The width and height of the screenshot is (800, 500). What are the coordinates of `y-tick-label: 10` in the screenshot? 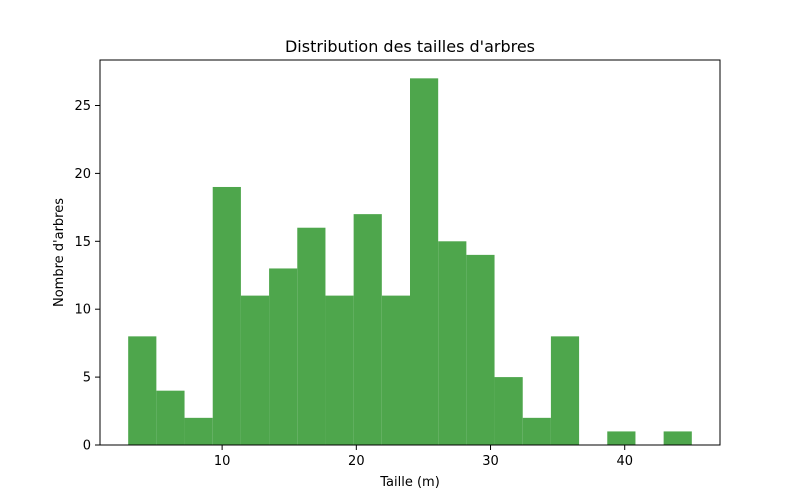 It's located at (82, 310).